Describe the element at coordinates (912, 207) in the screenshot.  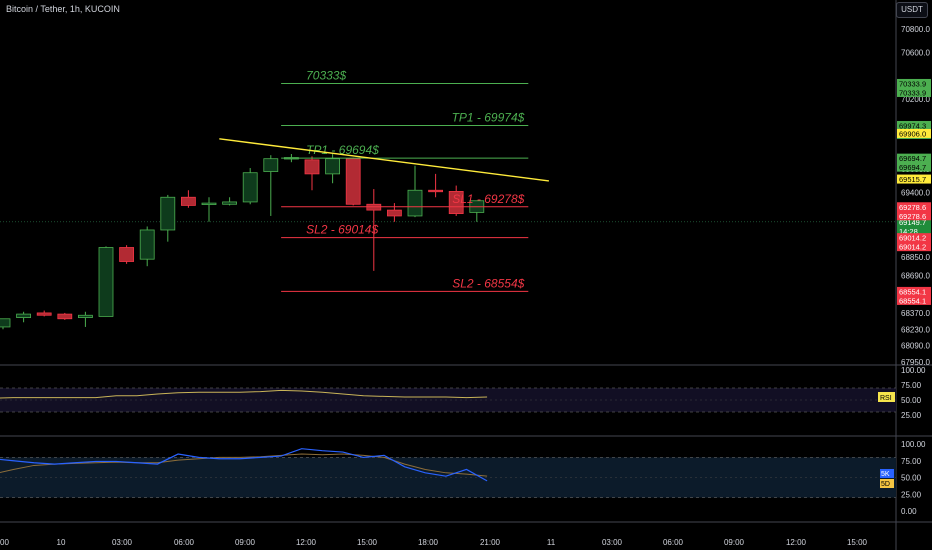
I see `price-tag-label: 69278.6` at that location.